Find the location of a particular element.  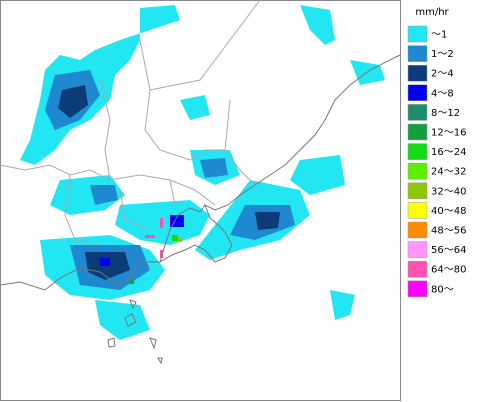

legend-label: 2～4 is located at coordinates (442, 74).